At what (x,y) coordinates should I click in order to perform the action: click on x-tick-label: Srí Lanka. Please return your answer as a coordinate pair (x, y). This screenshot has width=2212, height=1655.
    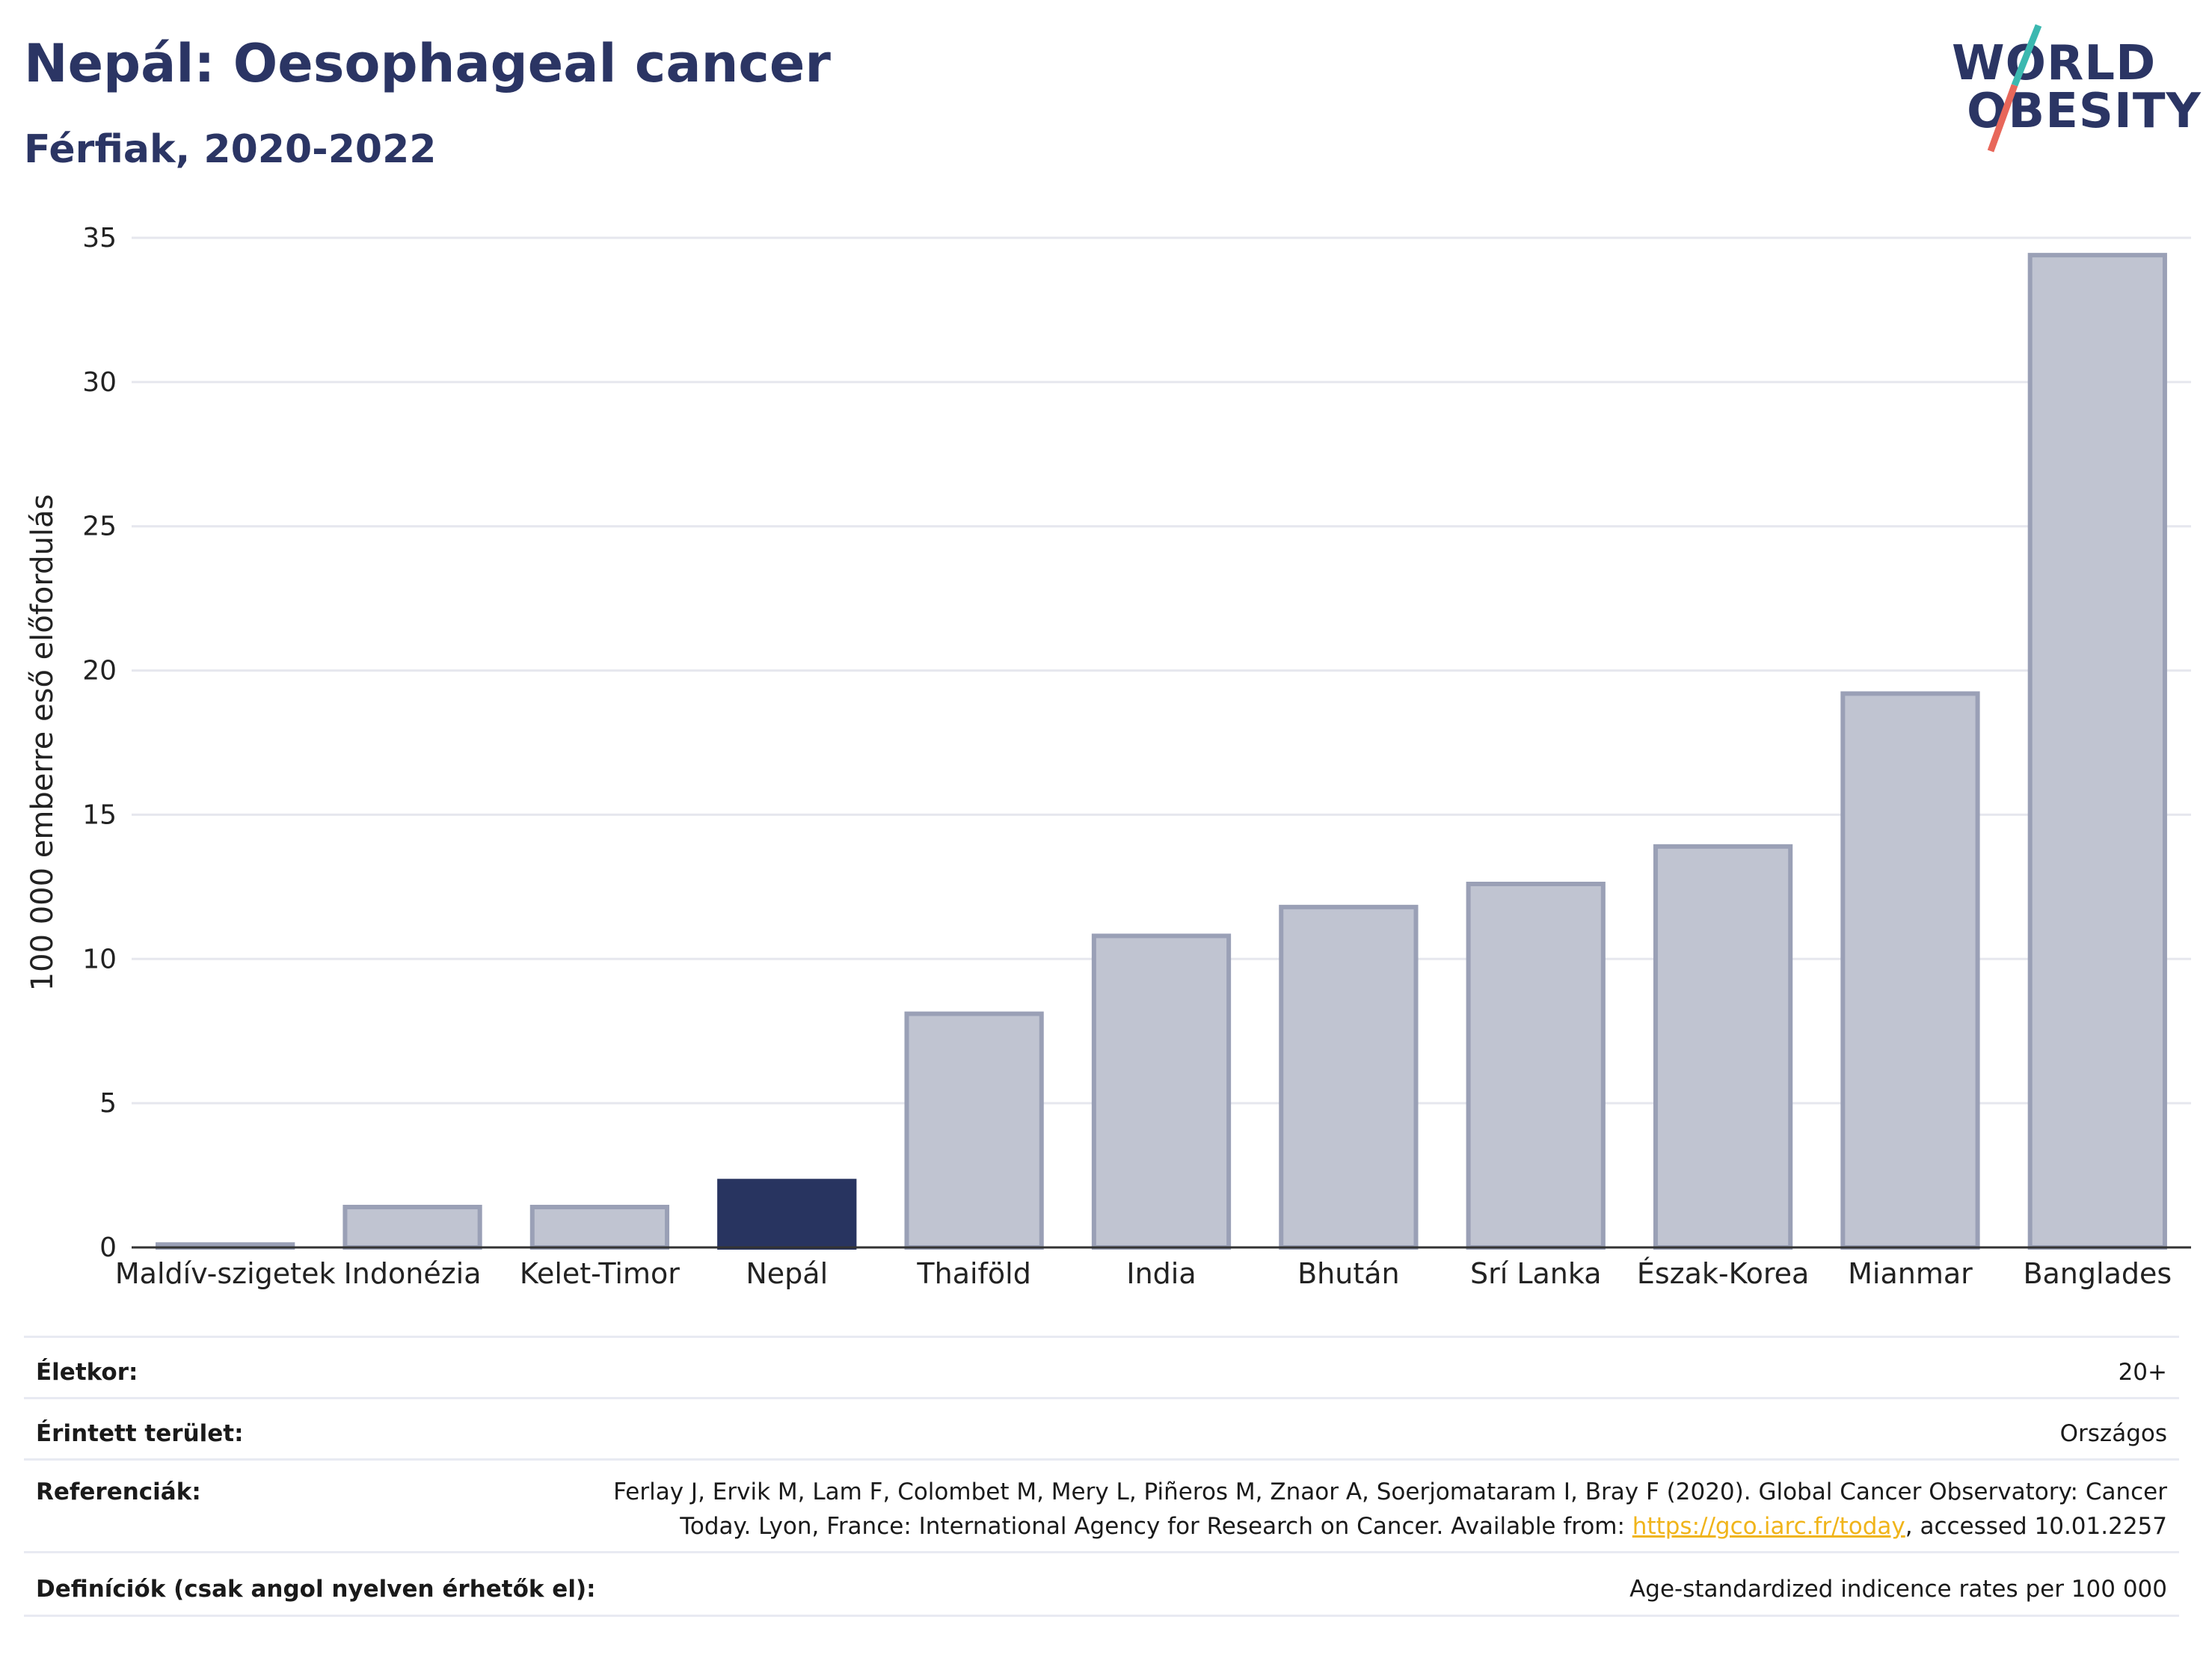
    Looking at the image, I should click on (1536, 1273).